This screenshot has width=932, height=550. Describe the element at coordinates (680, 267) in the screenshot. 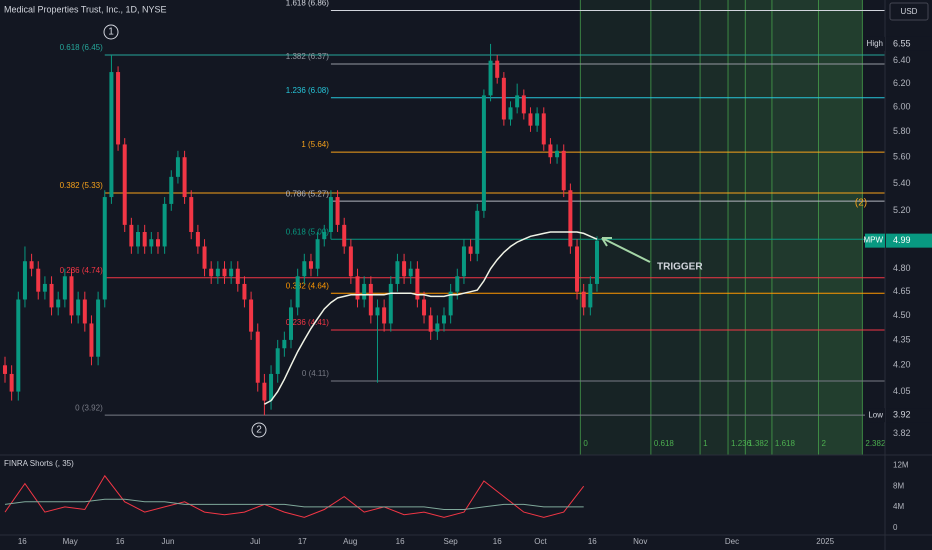

I see `trigger-label: TRIGGER` at that location.